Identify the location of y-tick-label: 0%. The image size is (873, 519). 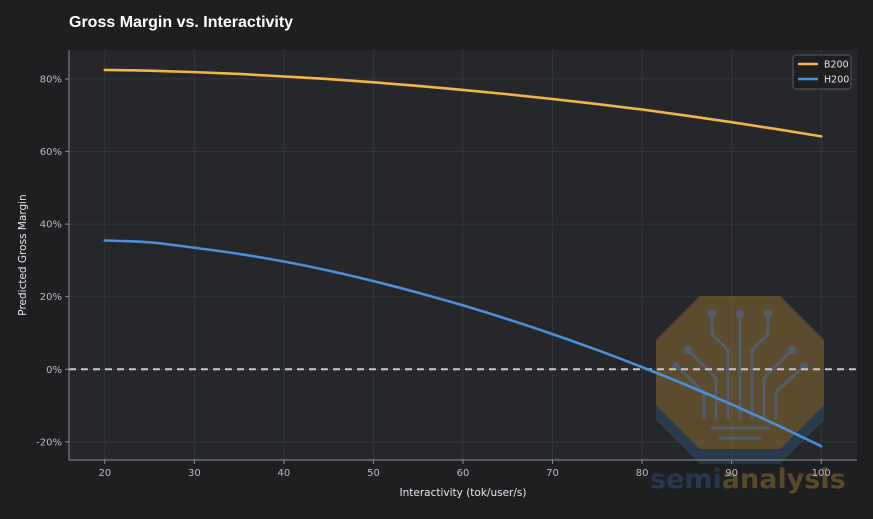
(54, 370).